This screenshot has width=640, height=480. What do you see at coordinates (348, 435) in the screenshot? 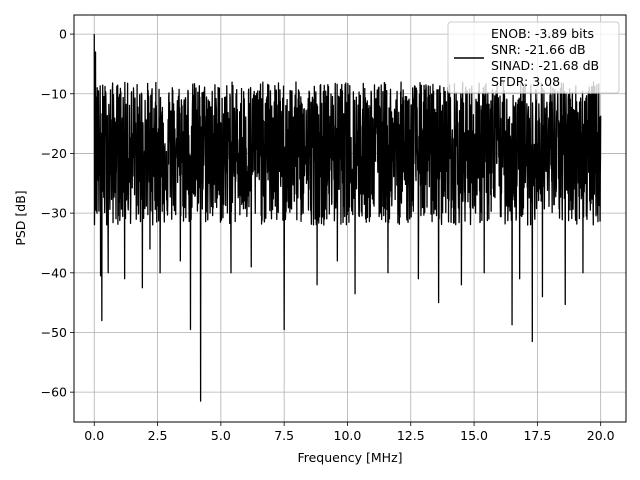
I see `x-tick-label: 10.0` at bounding box center [348, 435].